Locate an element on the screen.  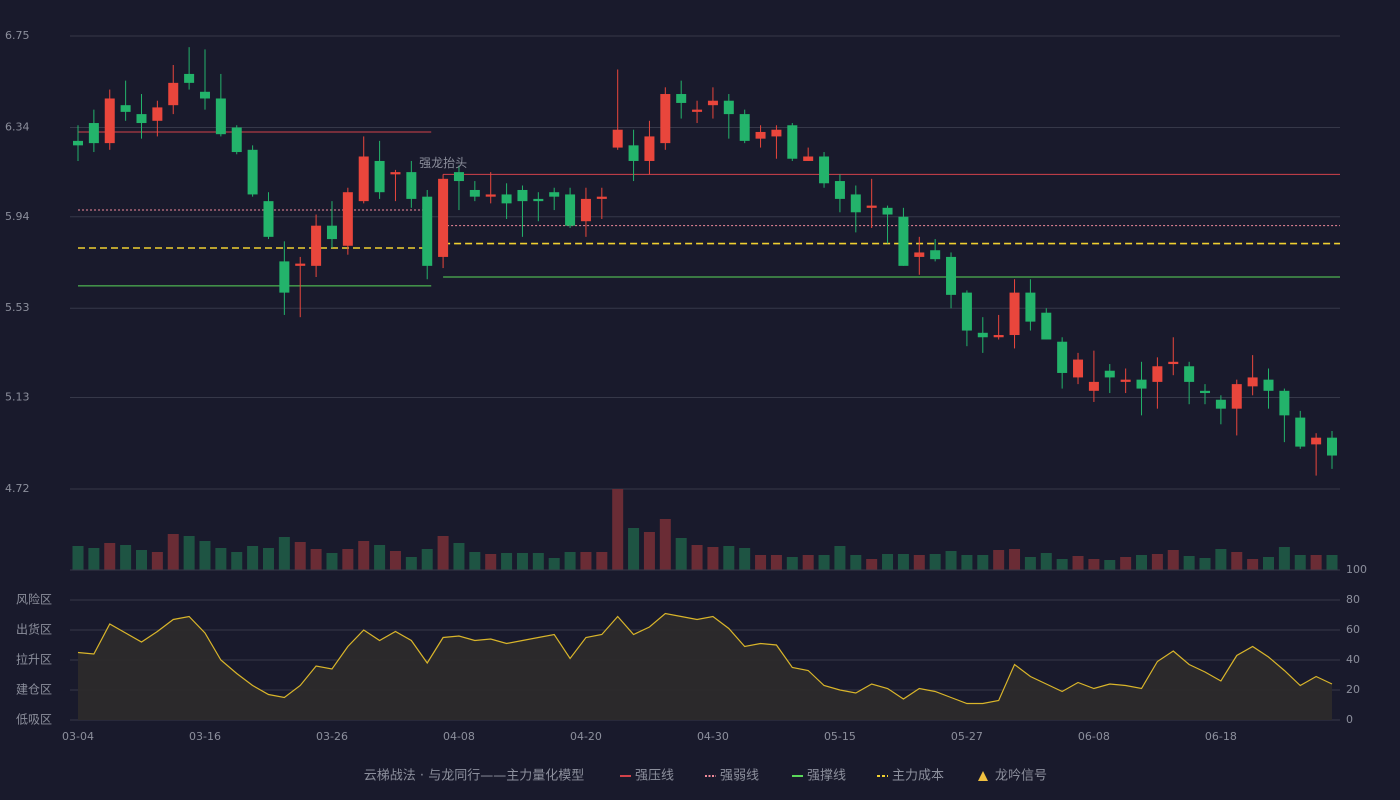
y-tick-label: 40 is located at coordinates (1353, 659).